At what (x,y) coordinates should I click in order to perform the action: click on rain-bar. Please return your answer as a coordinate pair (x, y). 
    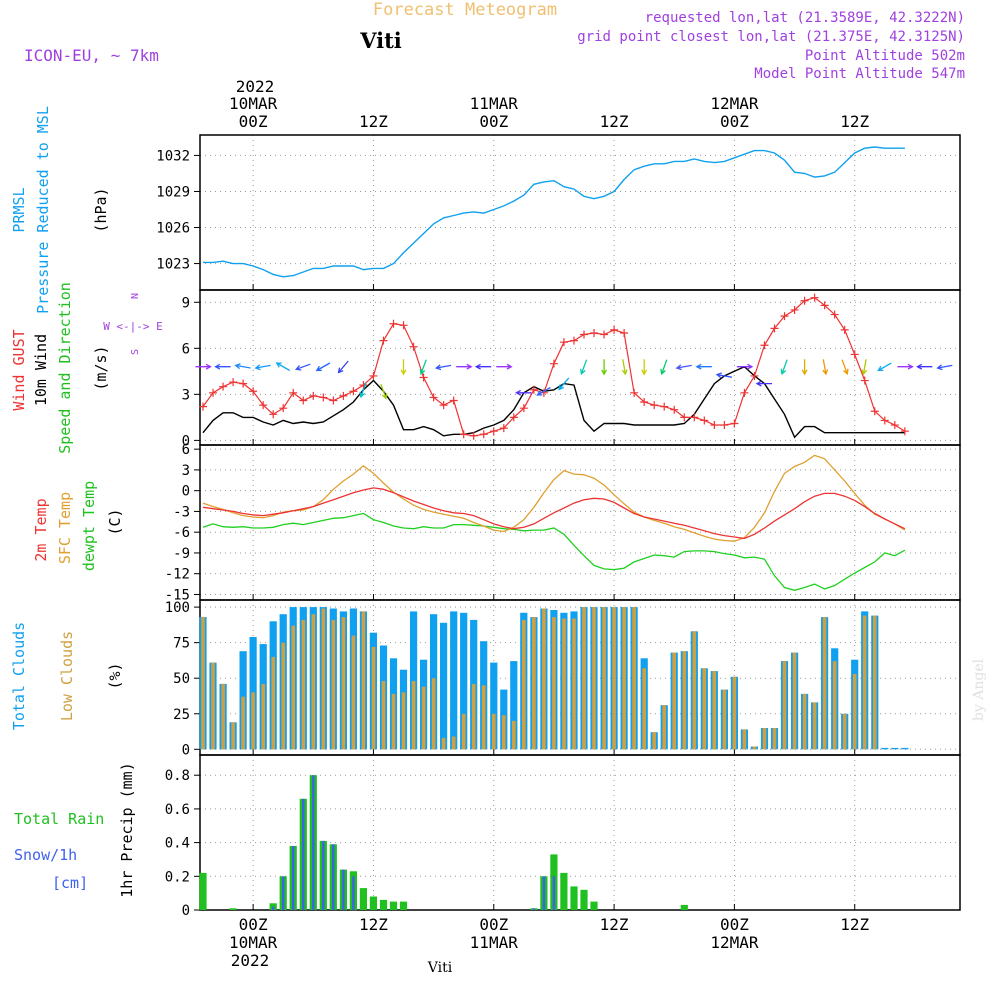
    Looking at the image, I should click on (403, 905).